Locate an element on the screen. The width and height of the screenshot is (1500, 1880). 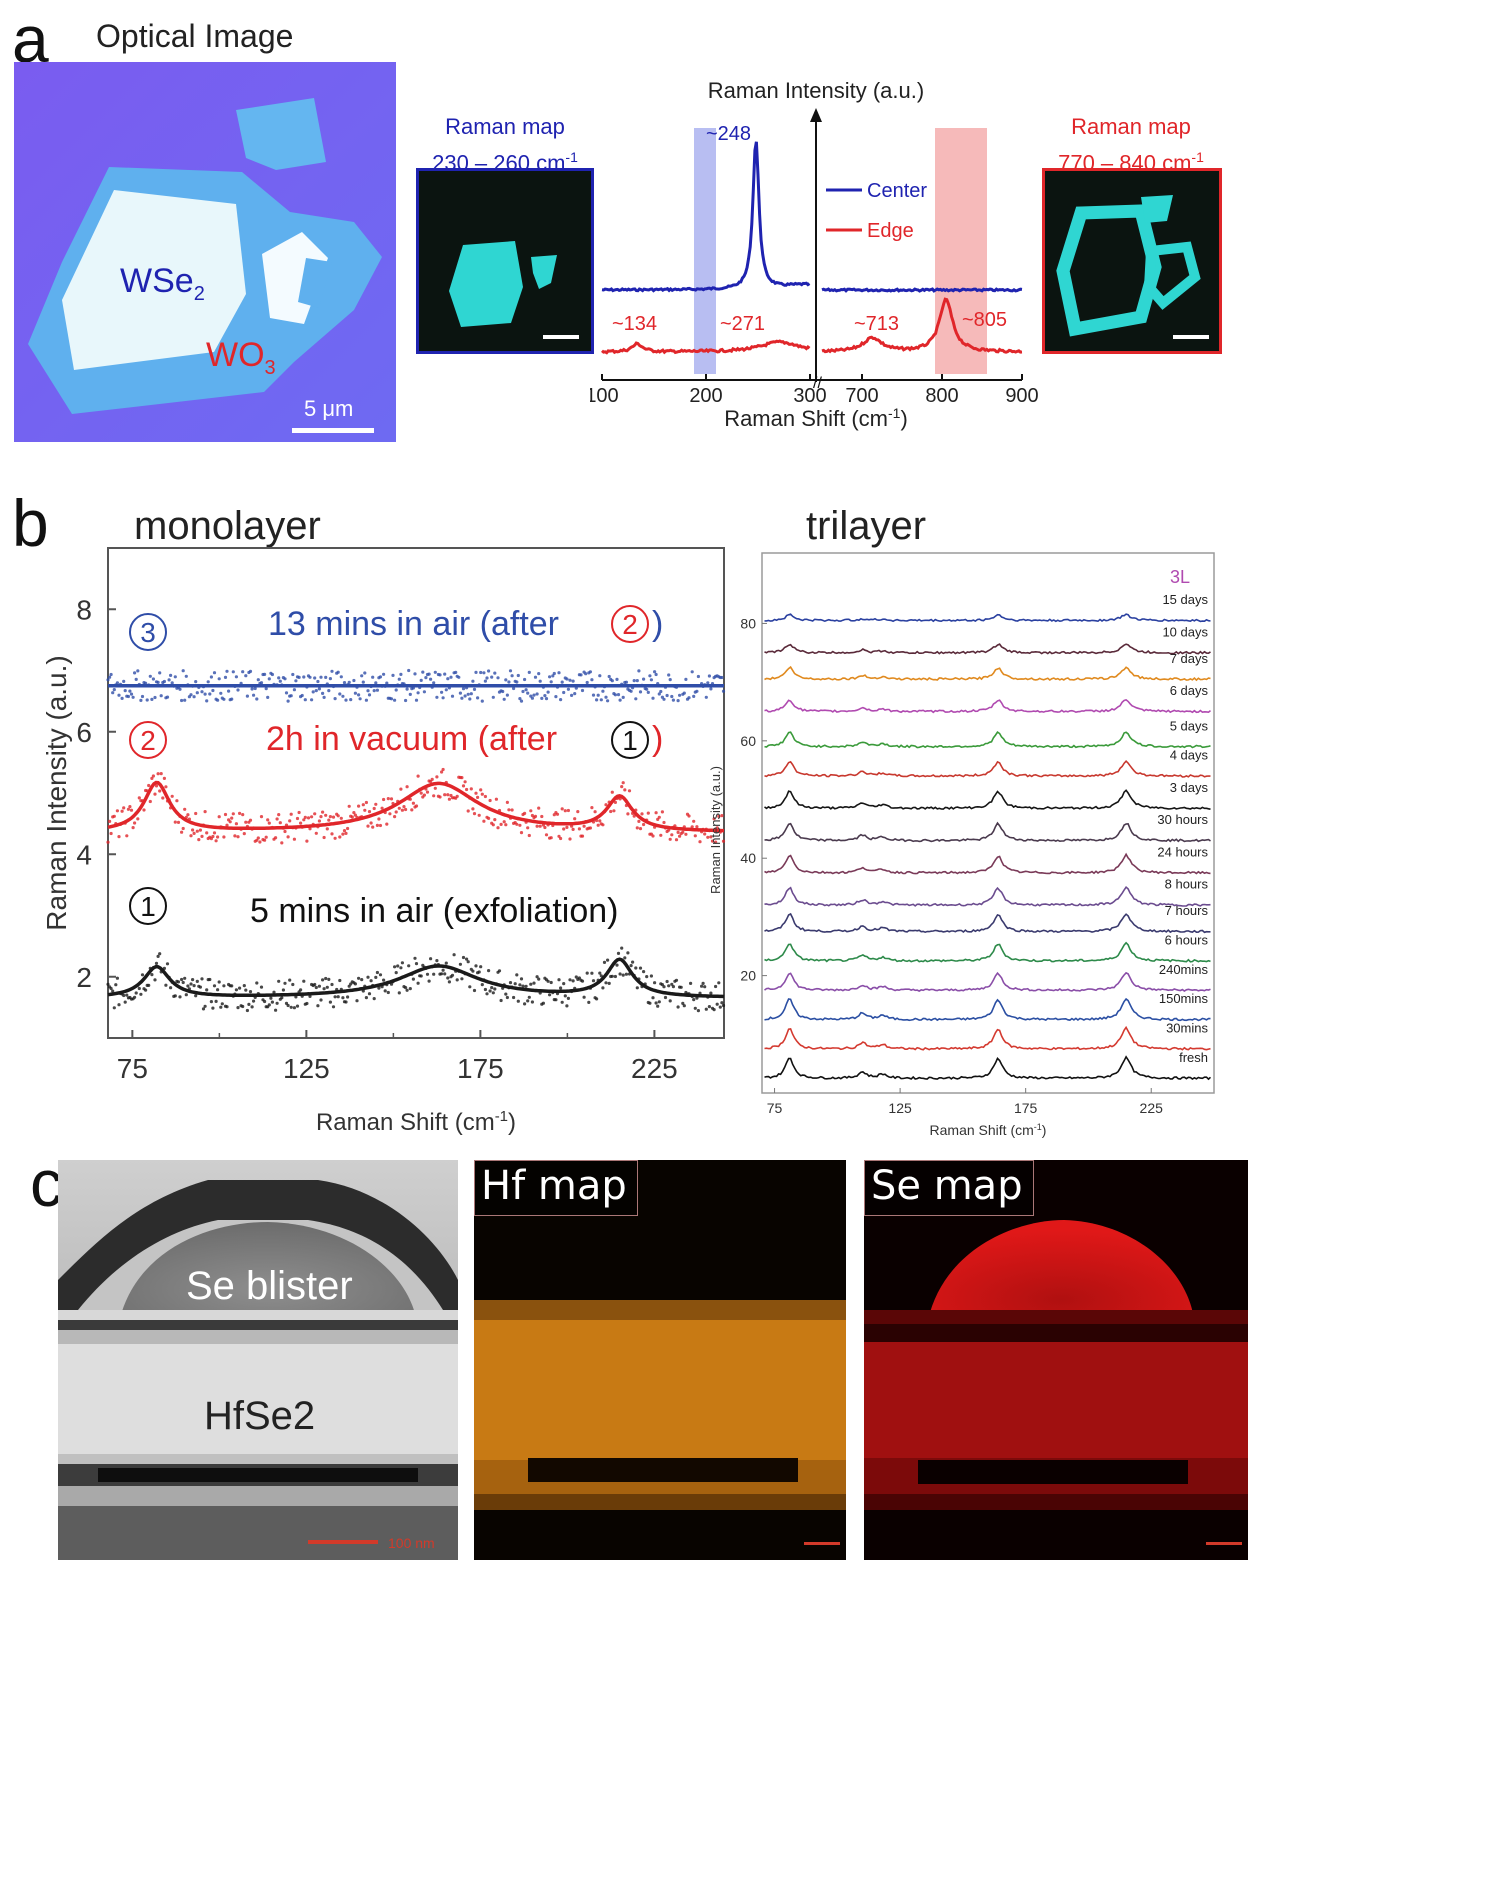
marker-1-circle is located at coordinates (148, 906).